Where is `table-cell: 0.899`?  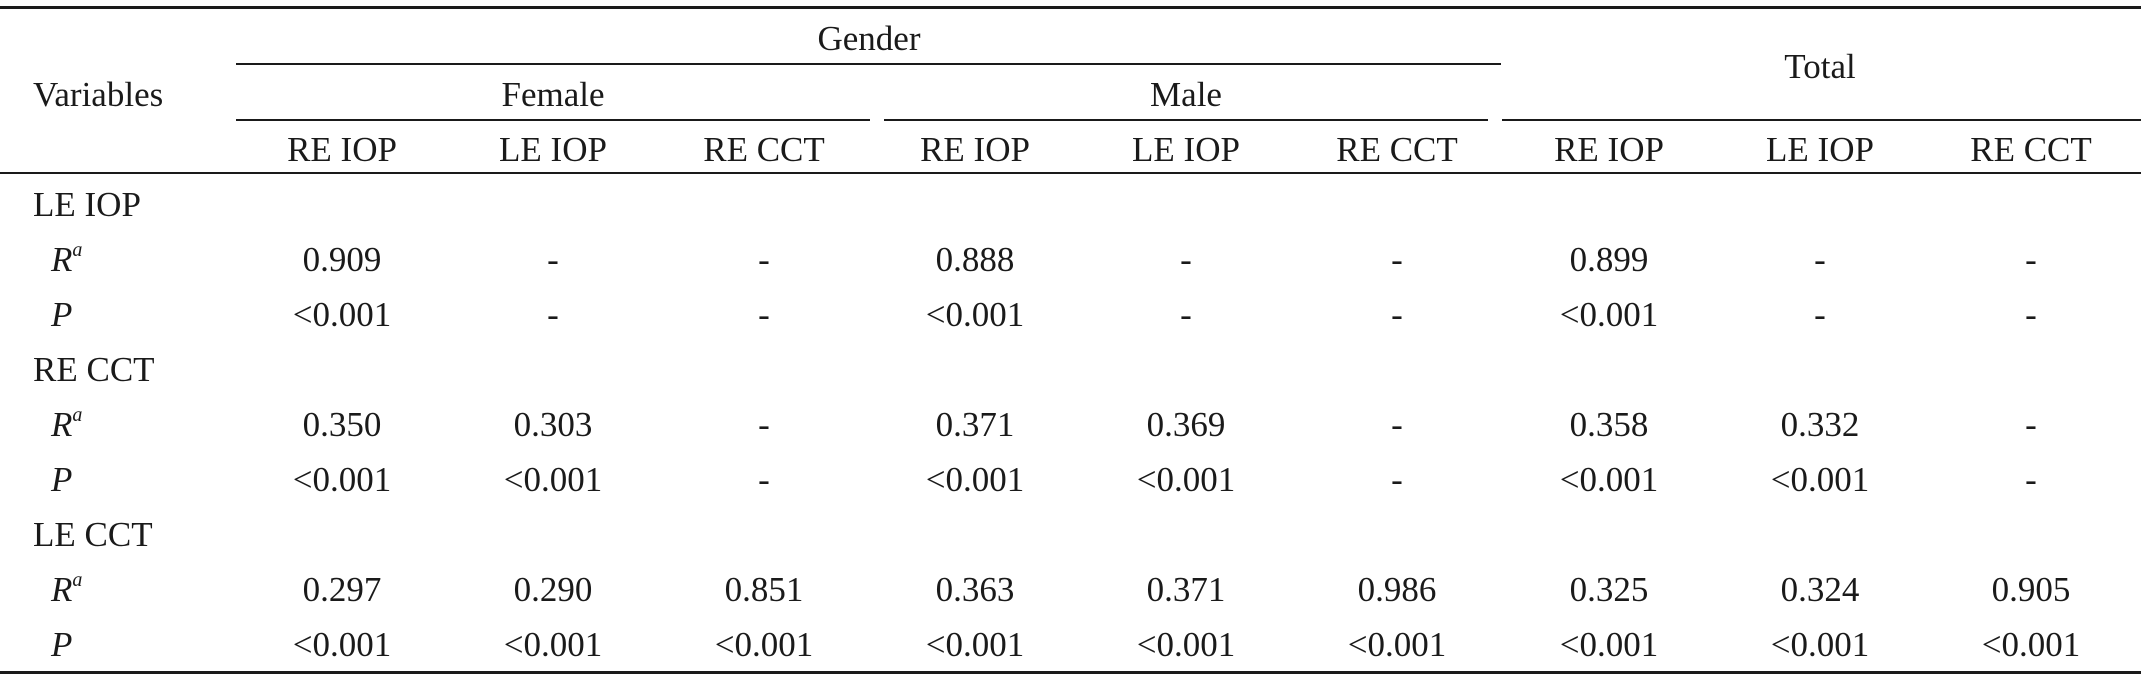
table-cell: 0.899 is located at coordinates (1609, 259).